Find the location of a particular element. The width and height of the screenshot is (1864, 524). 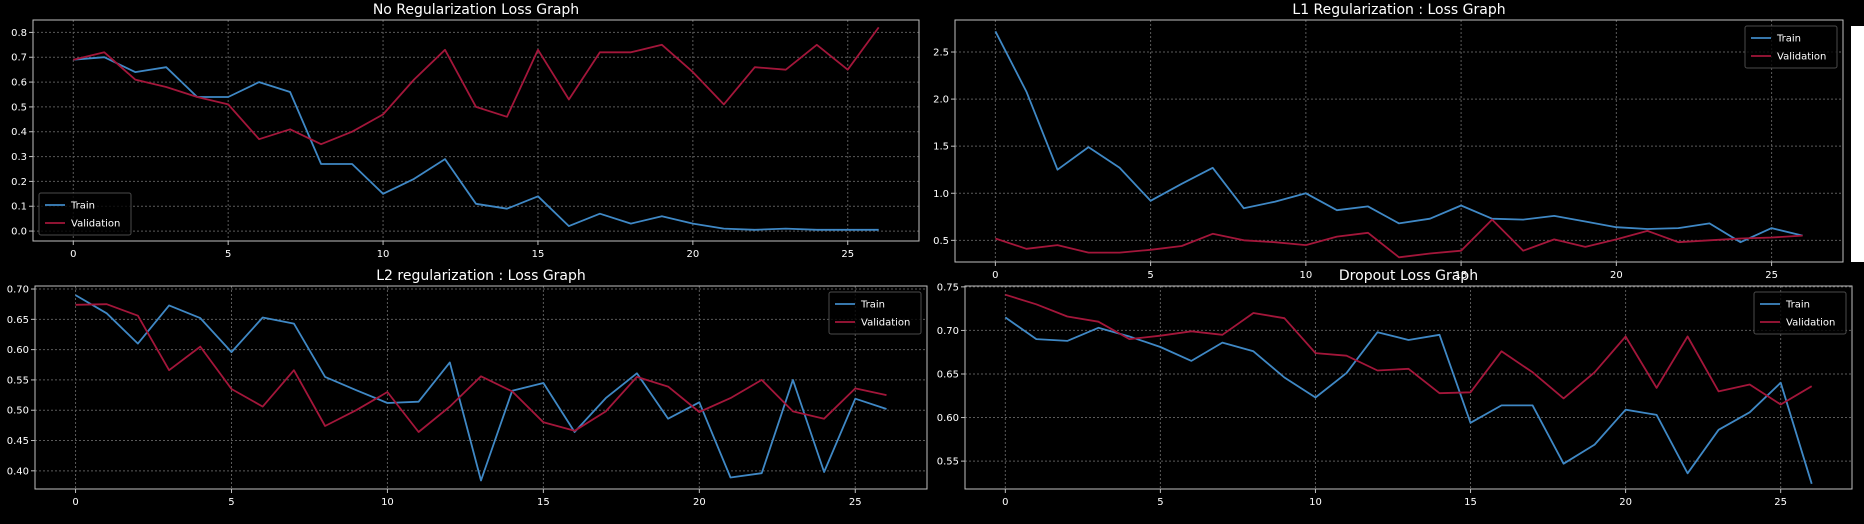

y-tick-label: 1.5 is located at coordinates (941, 147).